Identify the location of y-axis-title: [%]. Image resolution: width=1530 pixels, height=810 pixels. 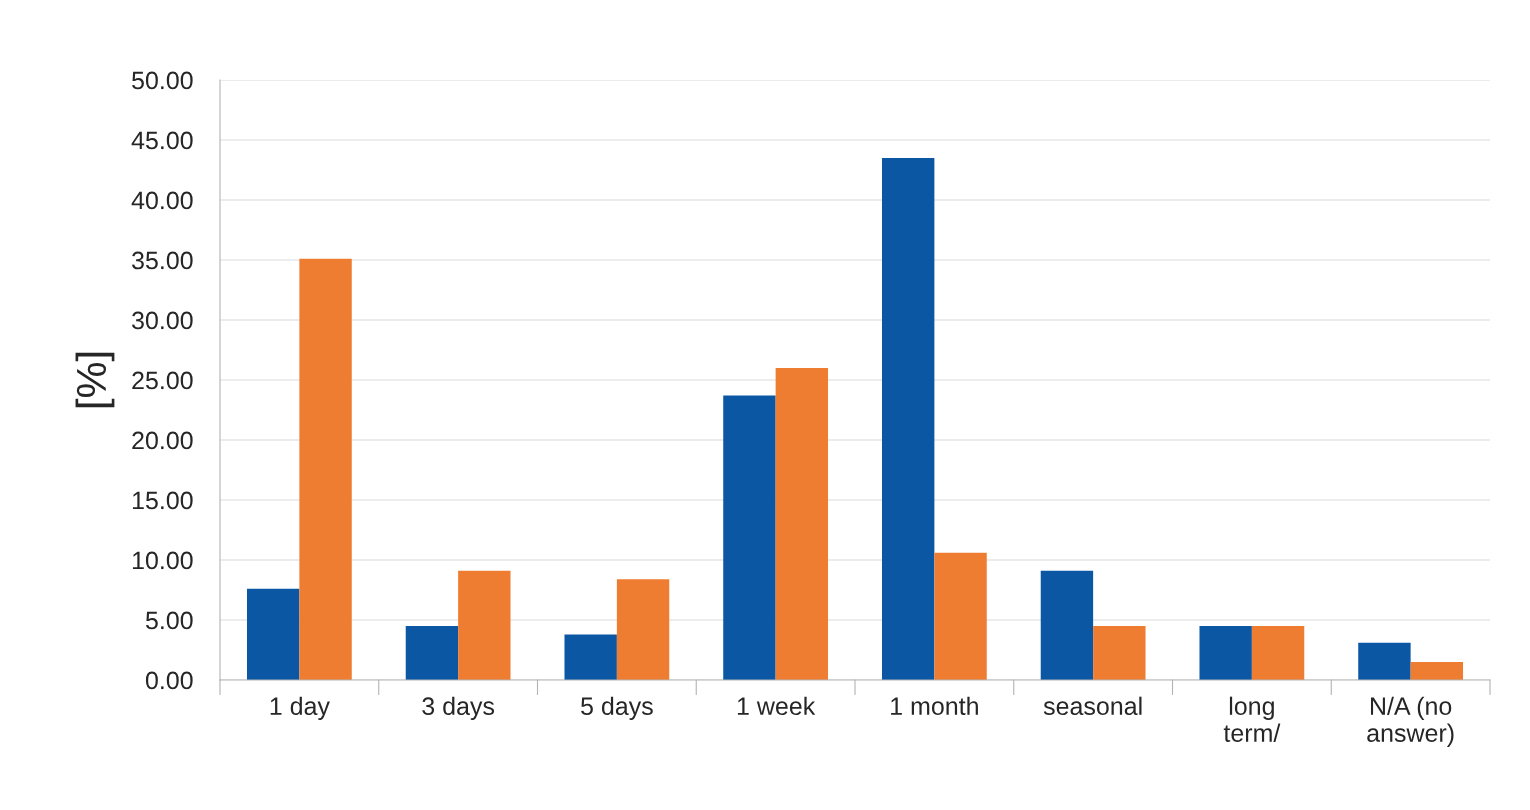
(95, 380).